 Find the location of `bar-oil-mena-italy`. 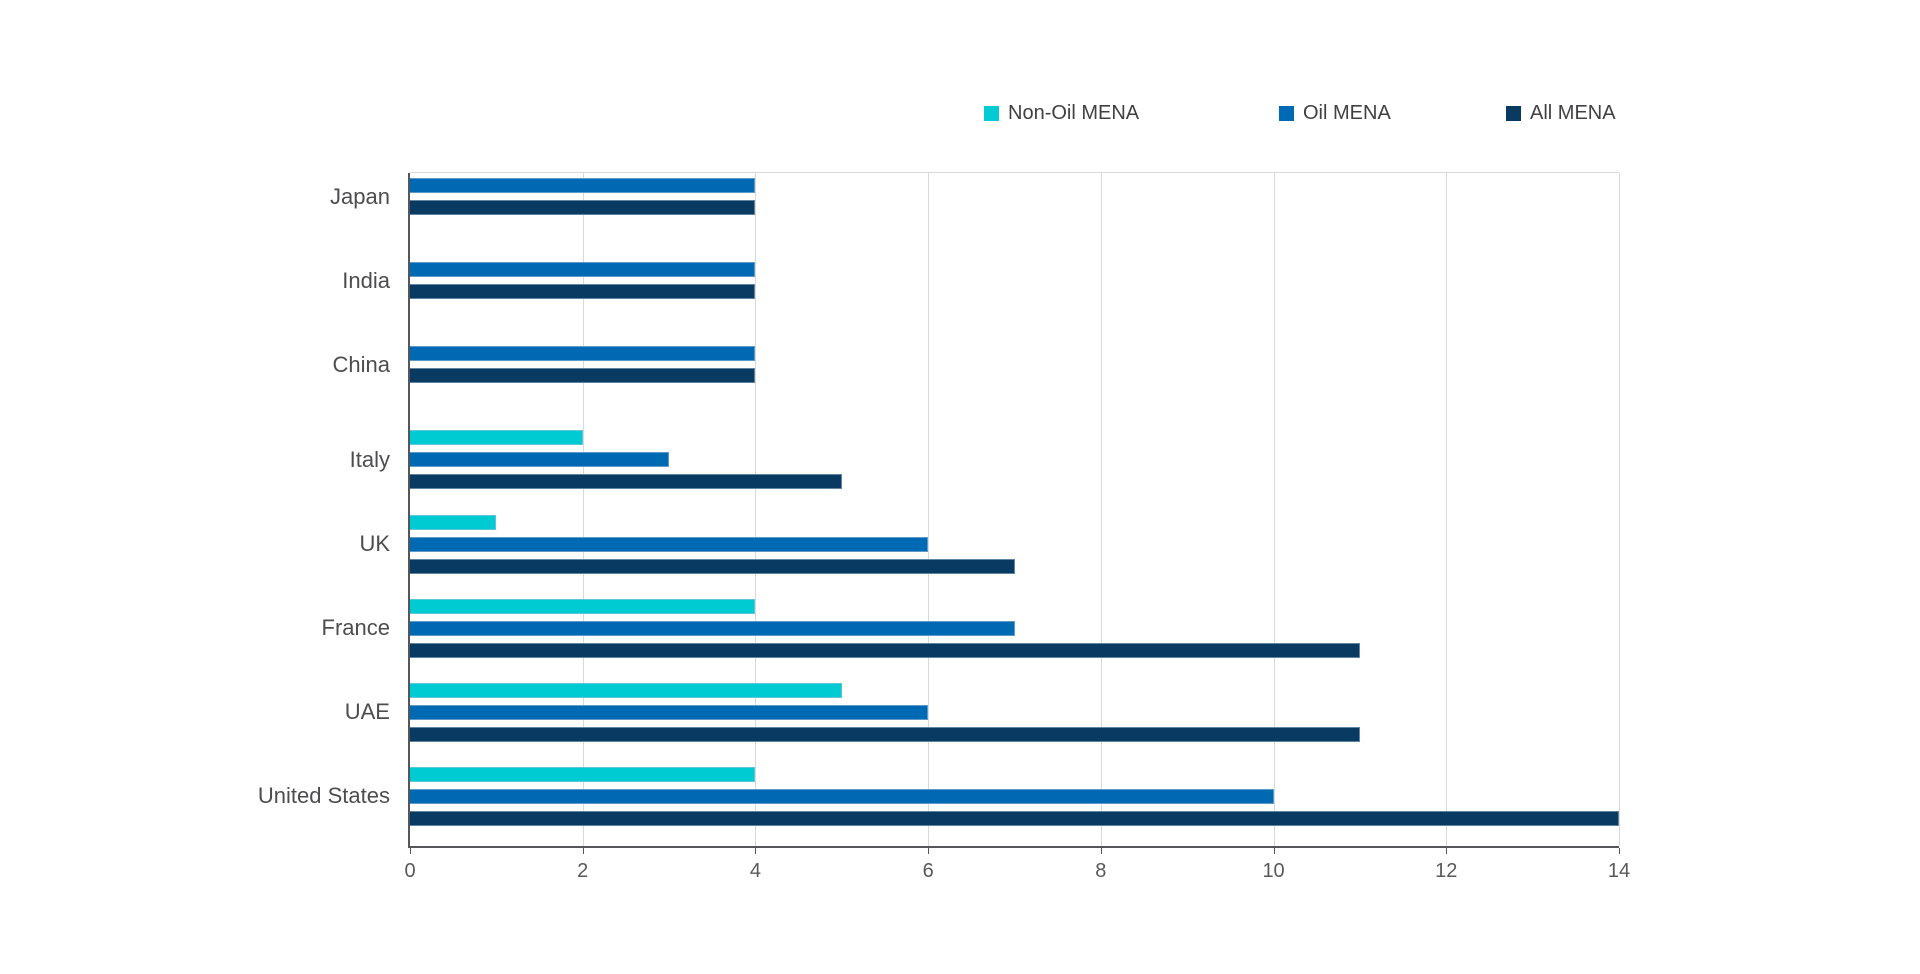

bar-oil-mena-italy is located at coordinates (540, 460).